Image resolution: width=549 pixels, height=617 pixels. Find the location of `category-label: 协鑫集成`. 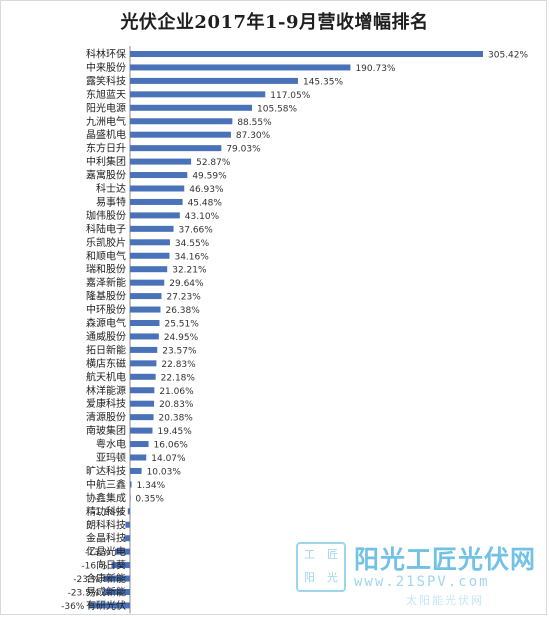

category-label: 协鑫集成 is located at coordinates (106, 497).